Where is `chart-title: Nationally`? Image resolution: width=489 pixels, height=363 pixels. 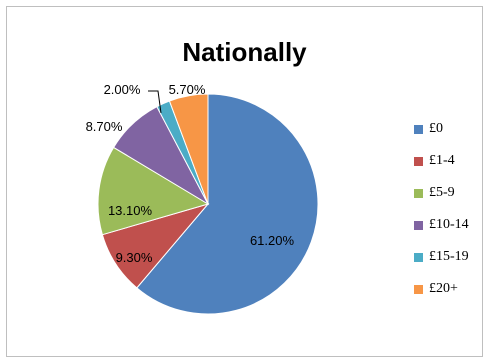 chart-title: Nationally is located at coordinates (244, 52).